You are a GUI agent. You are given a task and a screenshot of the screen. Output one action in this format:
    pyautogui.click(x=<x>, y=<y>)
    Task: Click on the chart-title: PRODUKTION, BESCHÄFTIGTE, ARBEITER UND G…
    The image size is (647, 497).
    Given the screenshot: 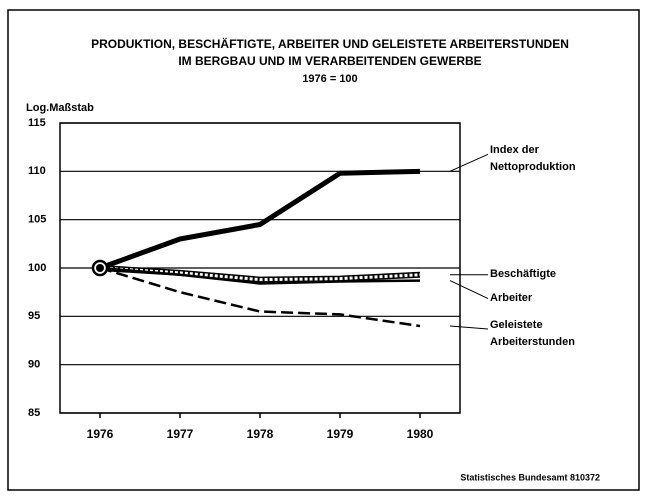 What is the action you would take?
    pyautogui.click(x=330, y=43)
    